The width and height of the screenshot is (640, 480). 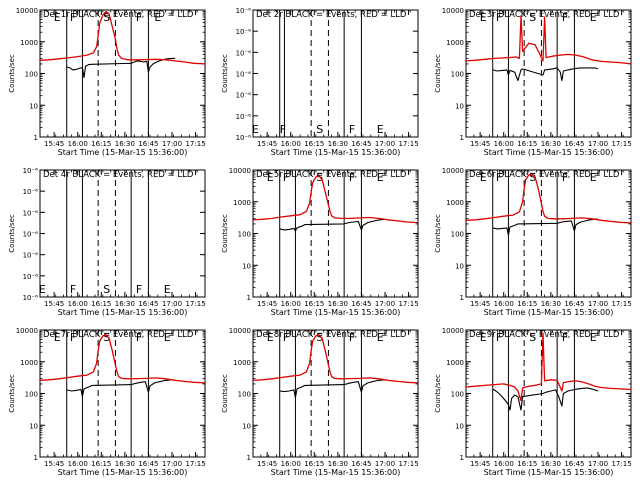 What do you see at coordinates (544, 15) in the screenshot?
I see `panel-title: Det 3r BLACK = Events, RED = LLD` at bounding box center [544, 15].